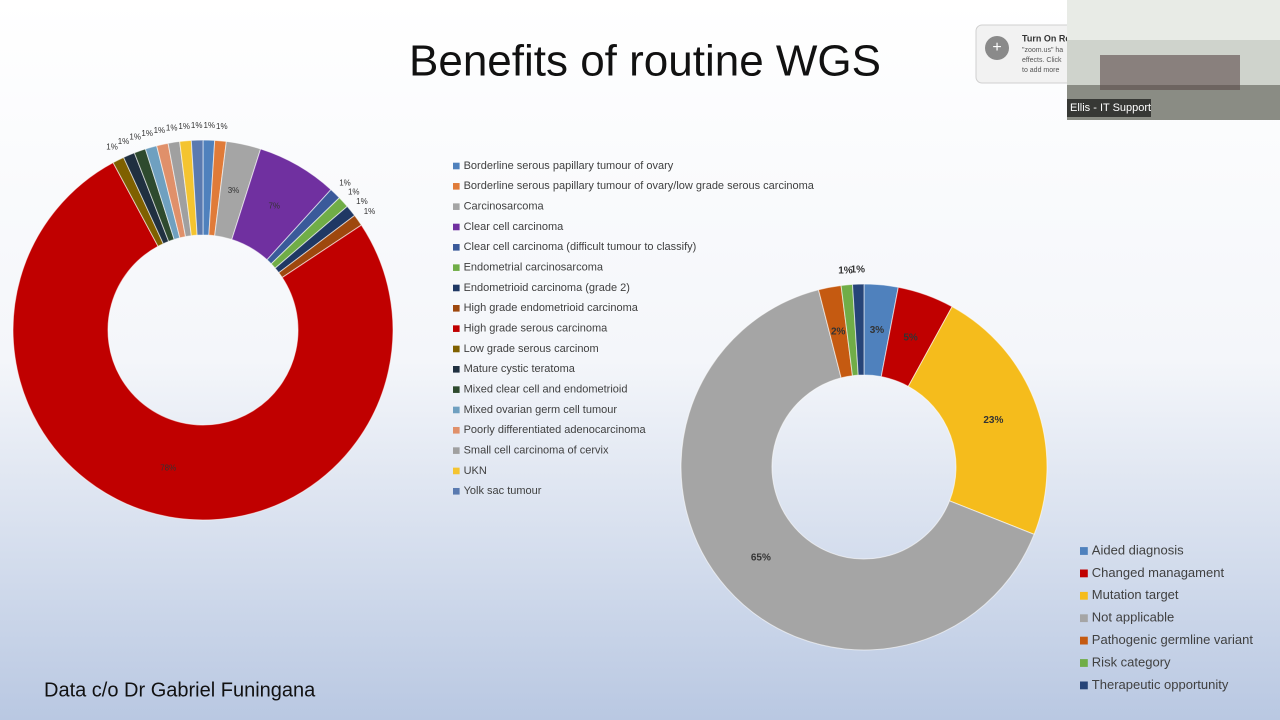  Describe the element at coordinates (1131, 661) in the screenshot. I see `legend-label: Risk category` at that location.